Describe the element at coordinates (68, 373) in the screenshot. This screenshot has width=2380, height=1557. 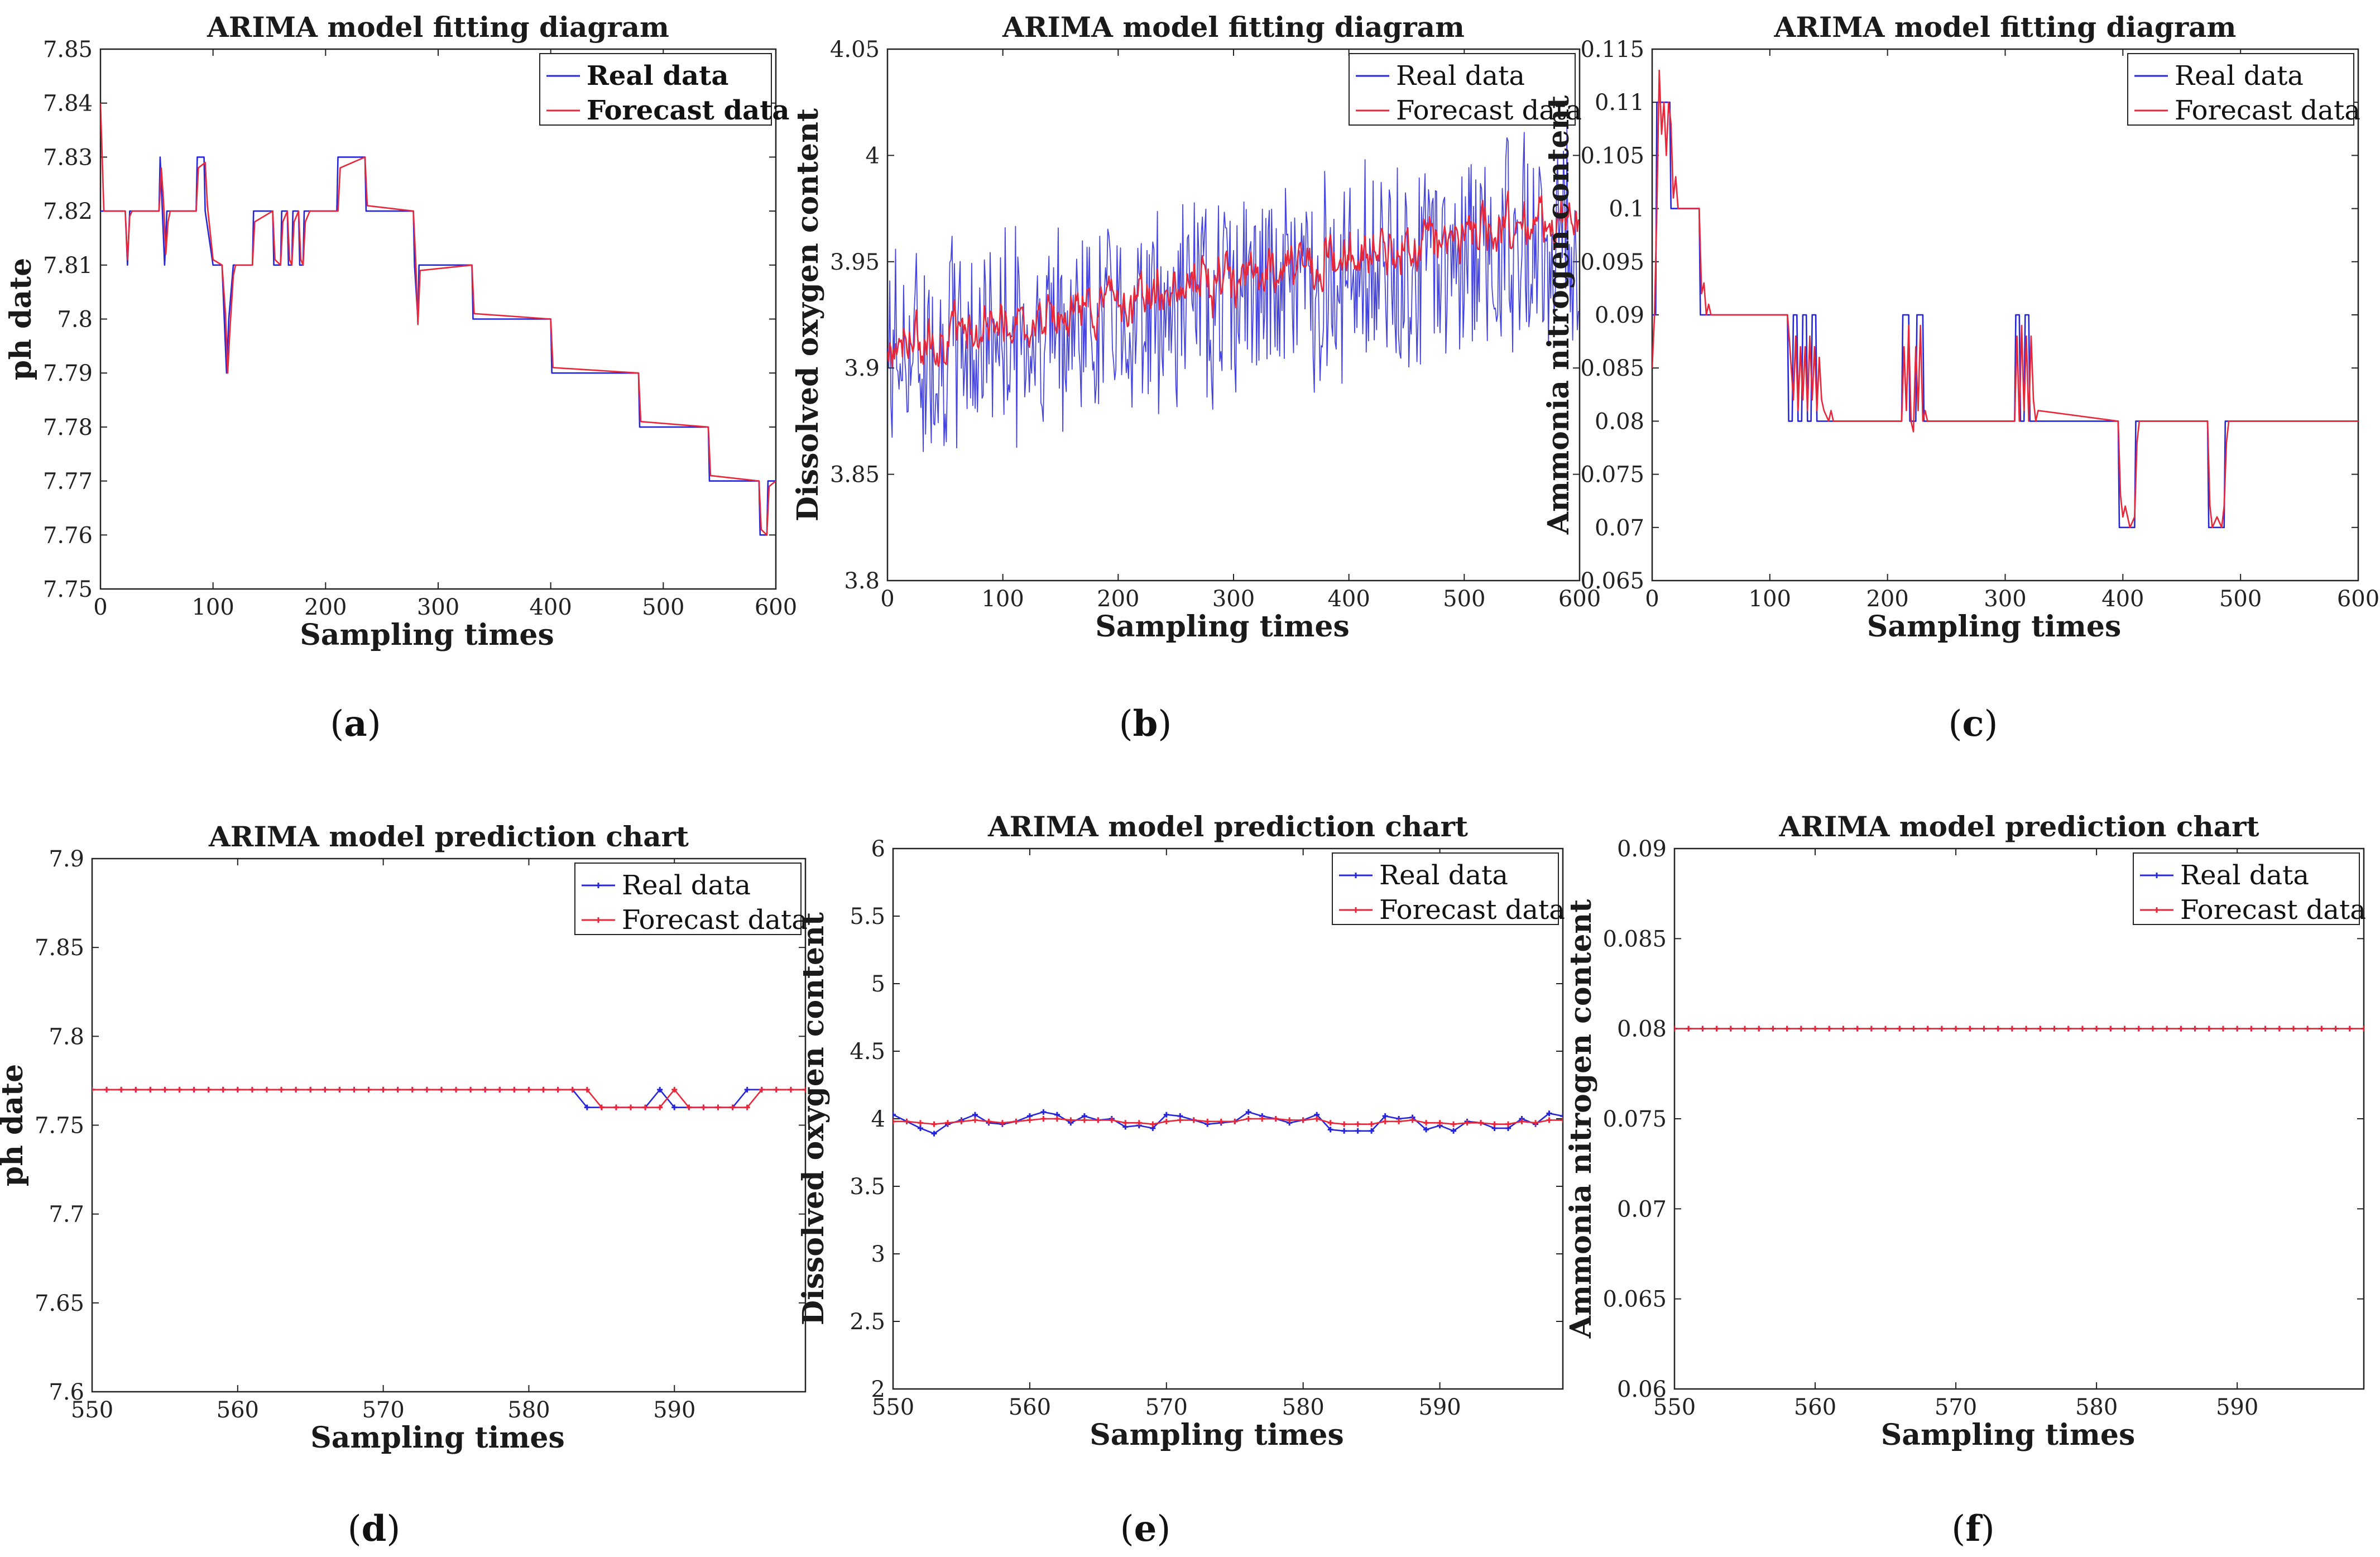
I see `y-tick-label: 7.79` at that location.